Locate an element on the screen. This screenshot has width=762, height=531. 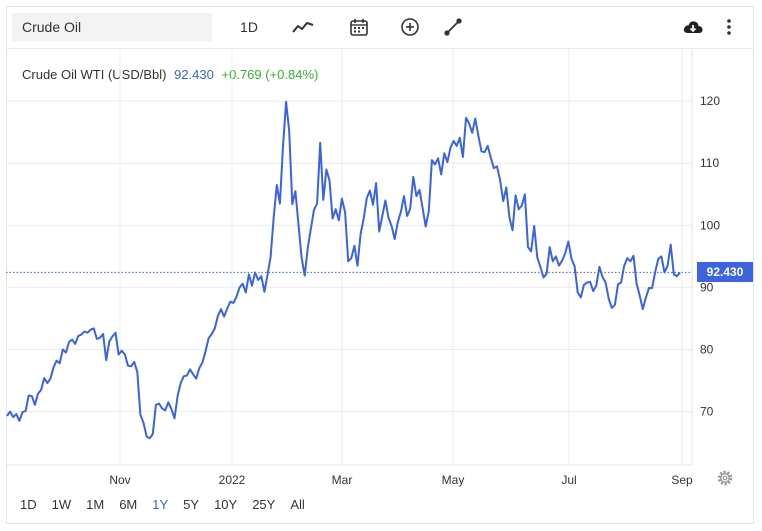
range-button-1w: 1W is located at coordinates (61, 504).